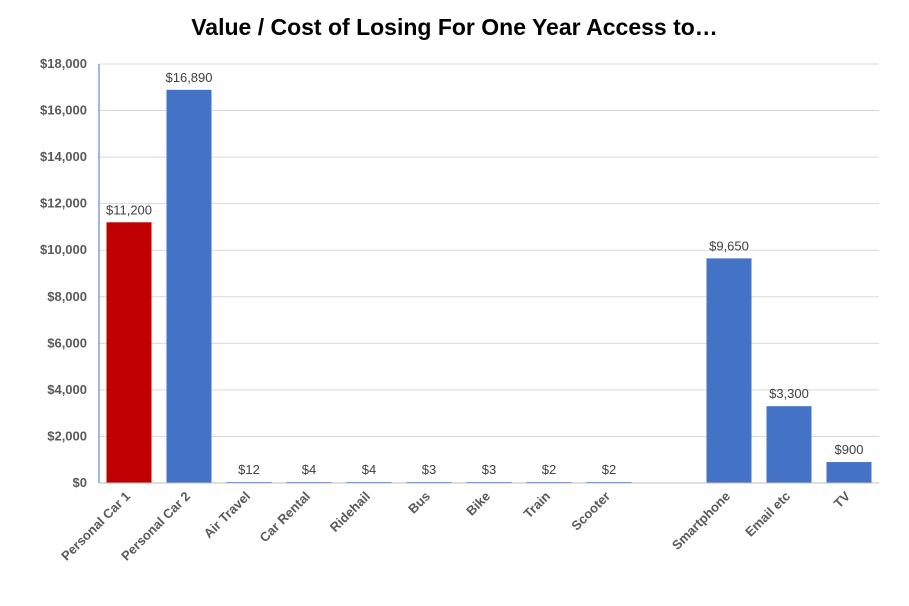  Describe the element at coordinates (767, 514) in the screenshot. I see `x-tick-label: Email etc` at that location.